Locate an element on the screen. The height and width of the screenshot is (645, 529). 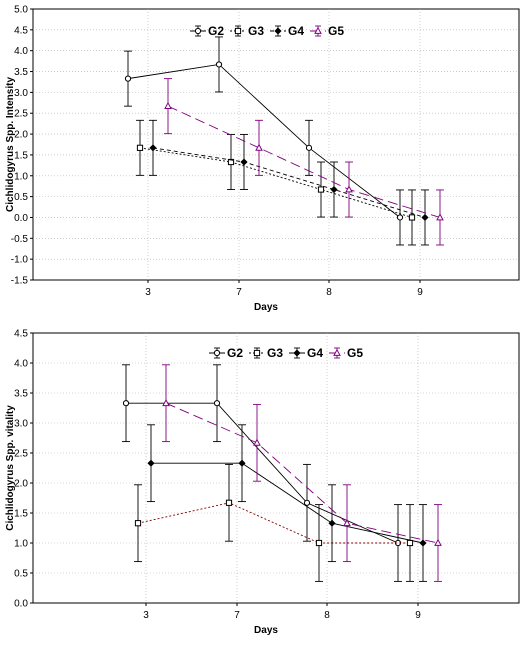
series-g5 is located at coordinates (304, 162).